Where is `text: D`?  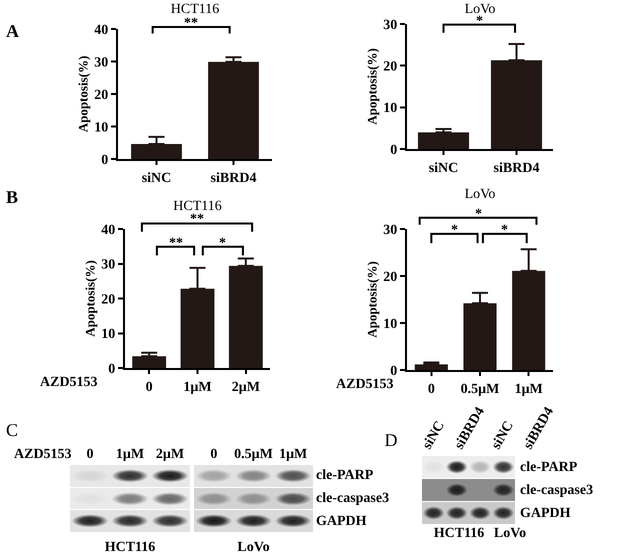
text: D is located at coordinates (391, 440).